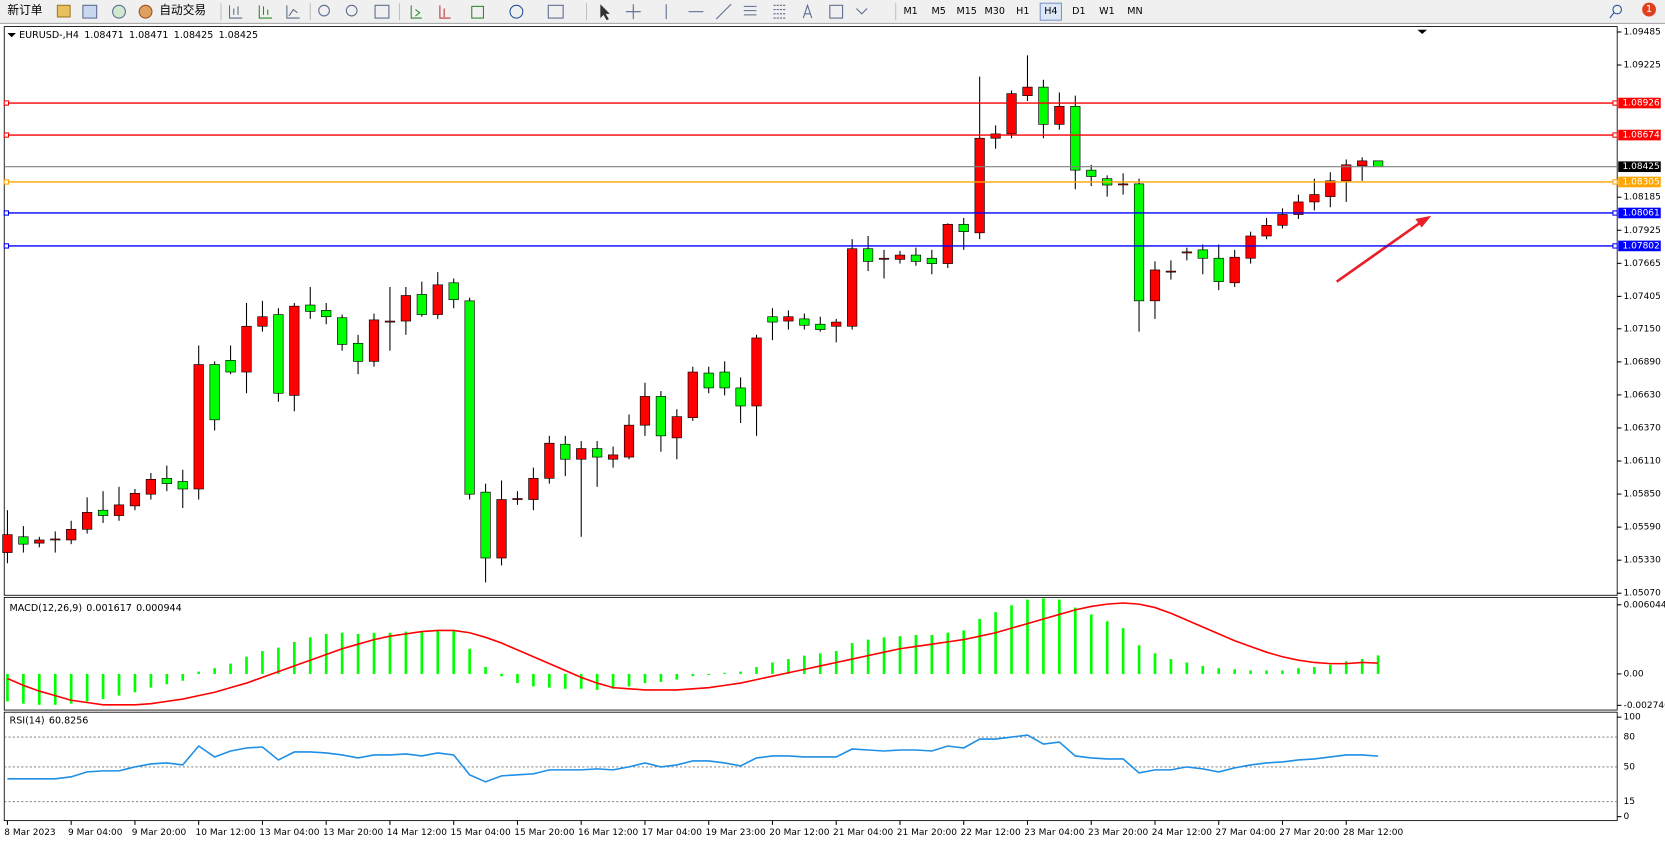 Image resolution: width=1665 pixels, height=844 pixels. Describe the element at coordinates (1373, 833) in the screenshot. I see `x-tick-label: 28 Mar 12:00` at that location.